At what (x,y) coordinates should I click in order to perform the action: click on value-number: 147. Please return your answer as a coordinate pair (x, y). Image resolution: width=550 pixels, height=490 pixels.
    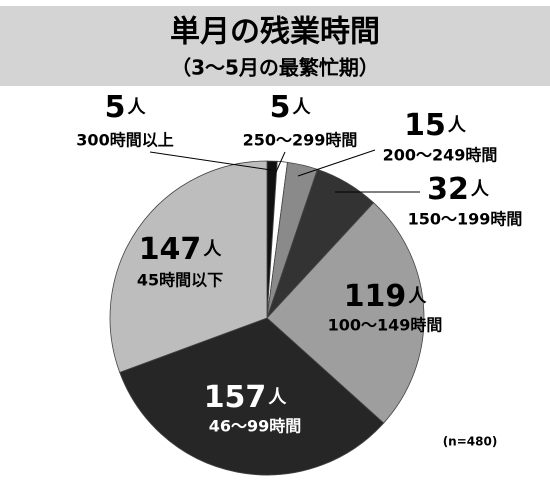
    Looking at the image, I should click on (170, 249).